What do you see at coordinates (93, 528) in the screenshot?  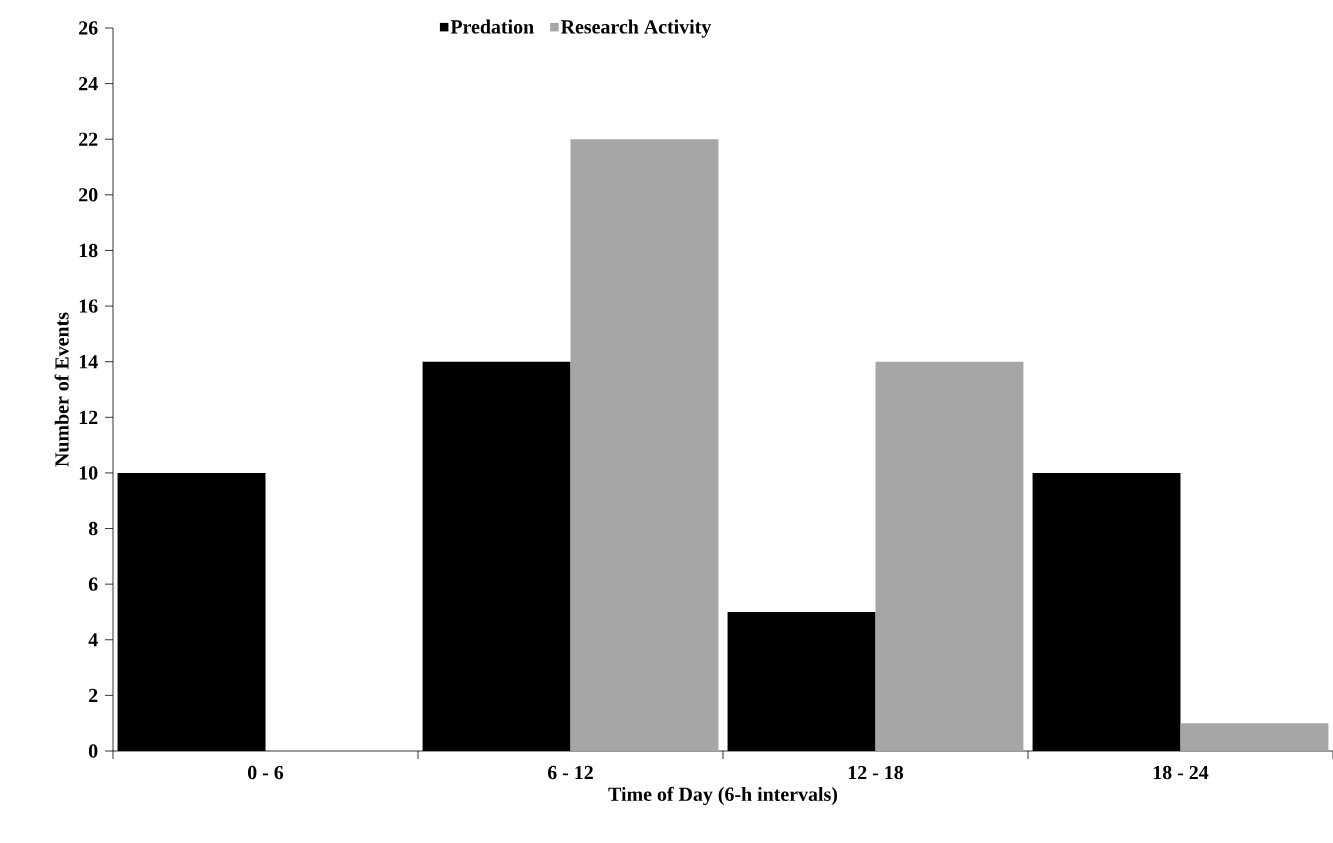 I see `y-tick-label: 8` at bounding box center [93, 528].